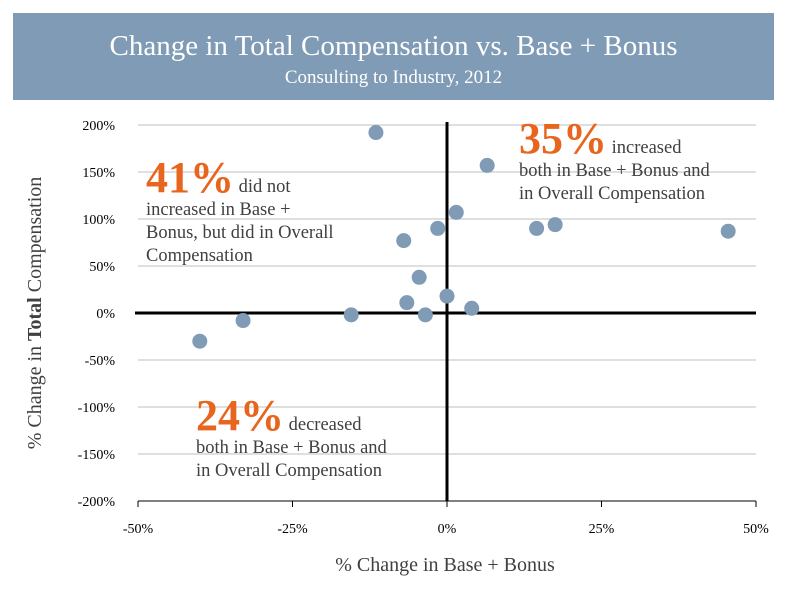  Describe the element at coordinates (100, 361) in the screenshot. I see `y-tick-label: -50%` at that location.